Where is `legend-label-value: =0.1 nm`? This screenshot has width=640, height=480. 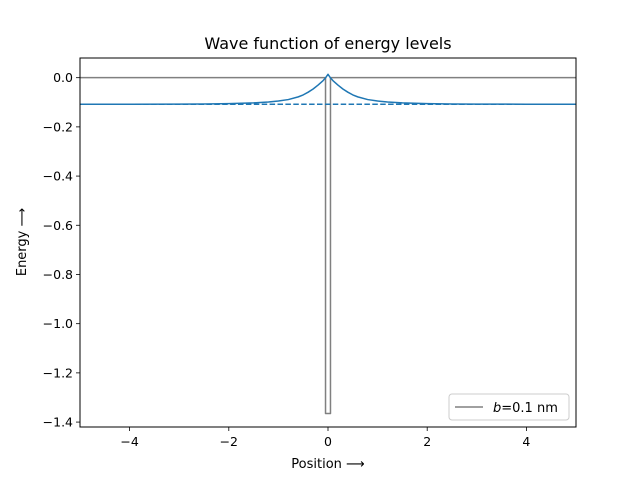
legend-label-value: =0.1 nm is located at coordinates (529, 408).